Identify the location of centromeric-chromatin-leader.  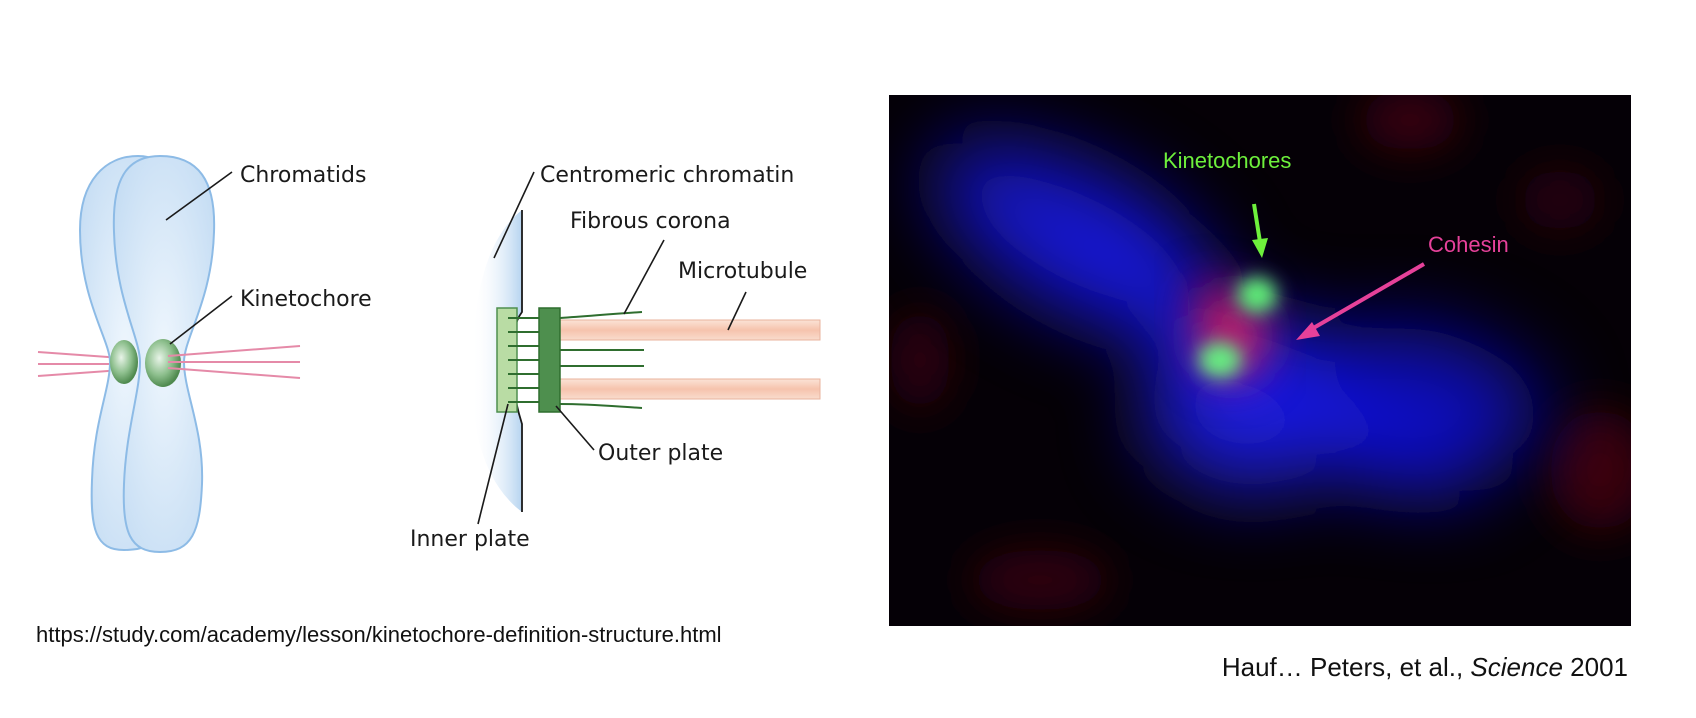
(514, 215).